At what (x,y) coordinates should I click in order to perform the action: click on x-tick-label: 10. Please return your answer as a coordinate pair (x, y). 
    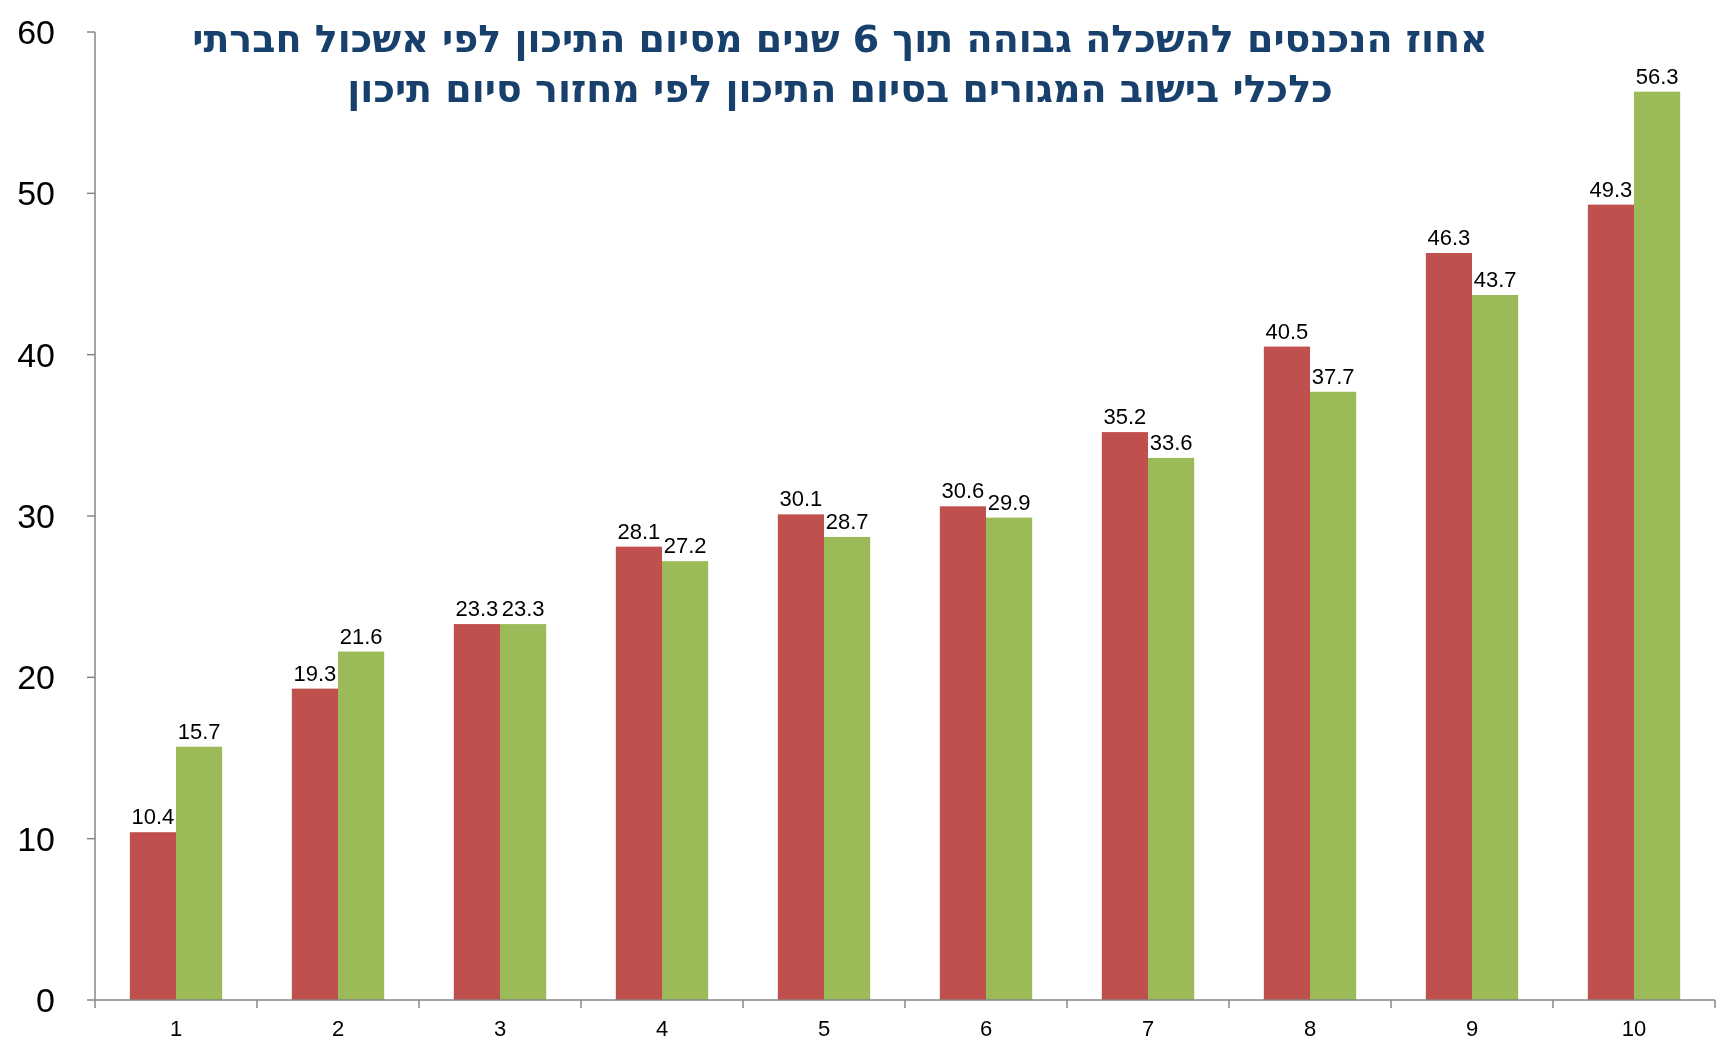
    Looking at the image, I should click on (1634, 1028).